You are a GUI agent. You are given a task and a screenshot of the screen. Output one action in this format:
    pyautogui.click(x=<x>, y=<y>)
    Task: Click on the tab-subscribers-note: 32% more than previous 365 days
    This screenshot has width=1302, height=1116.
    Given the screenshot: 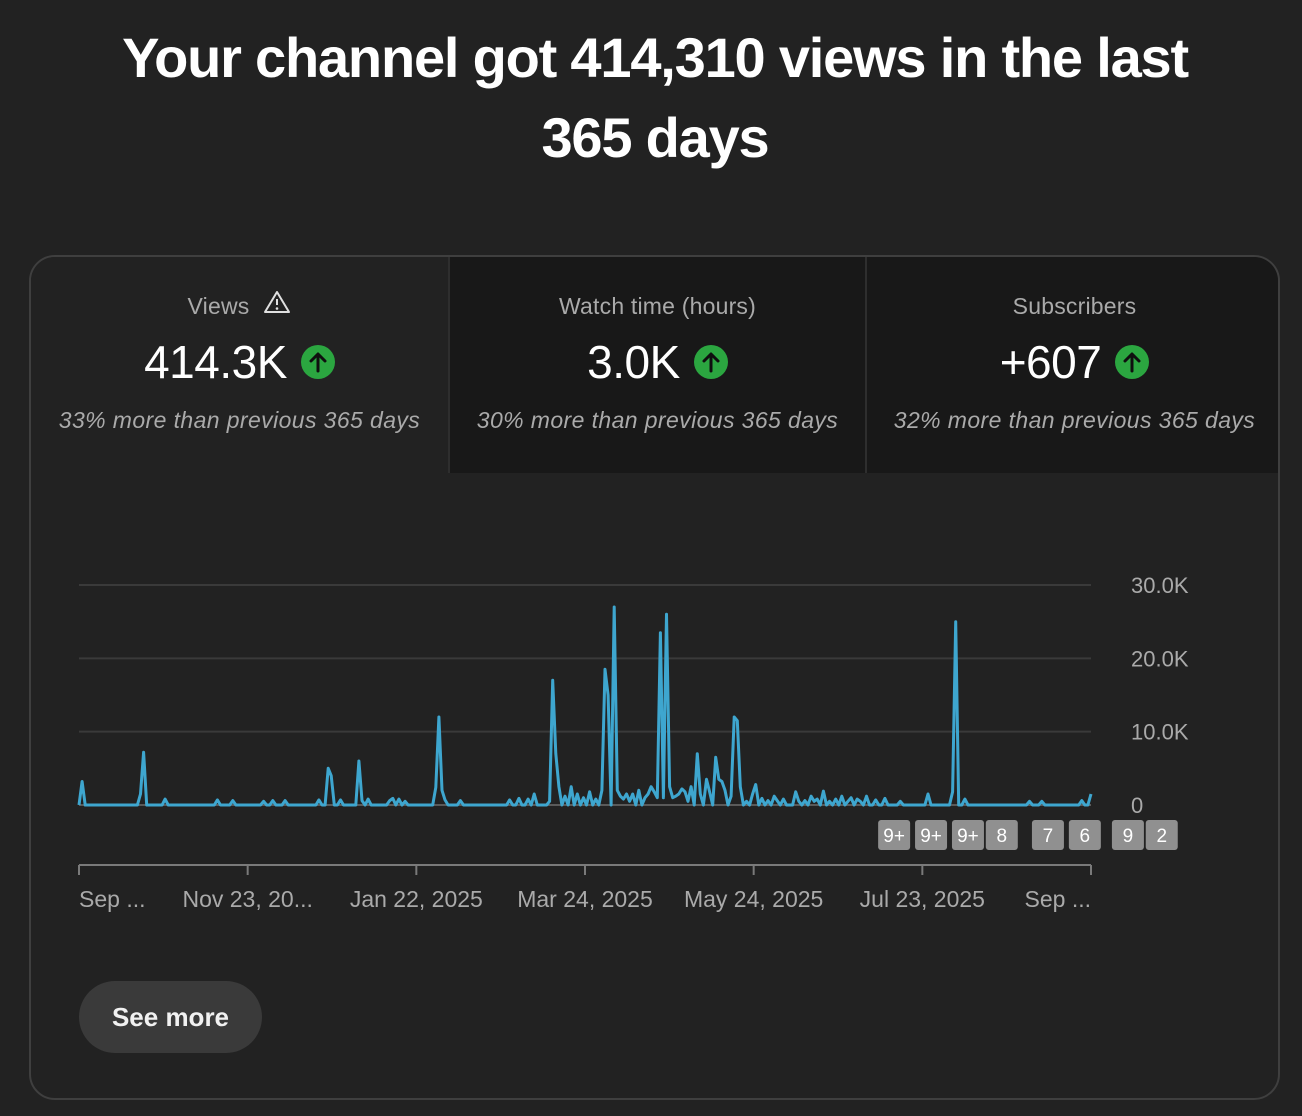 What is the action you would take?
    pyautogui.click(x=1074, y=420)
    